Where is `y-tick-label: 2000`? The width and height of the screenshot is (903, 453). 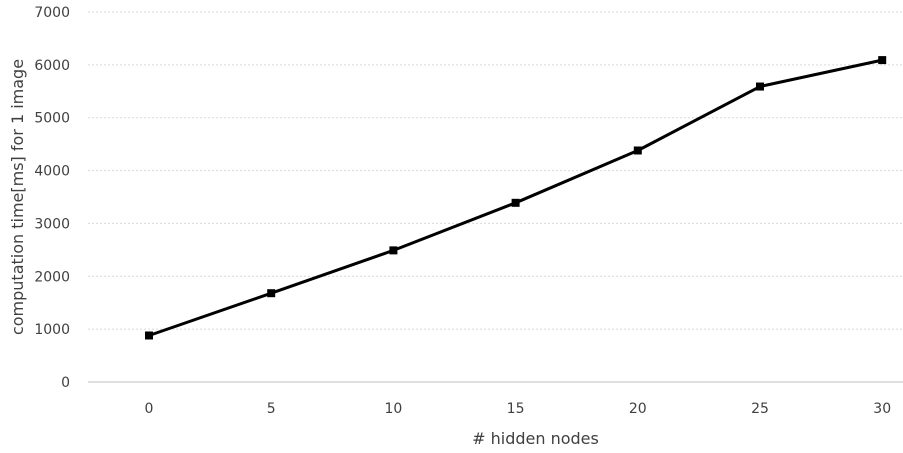
y-tick-label: 2000 is located at coordinates (52, 277).